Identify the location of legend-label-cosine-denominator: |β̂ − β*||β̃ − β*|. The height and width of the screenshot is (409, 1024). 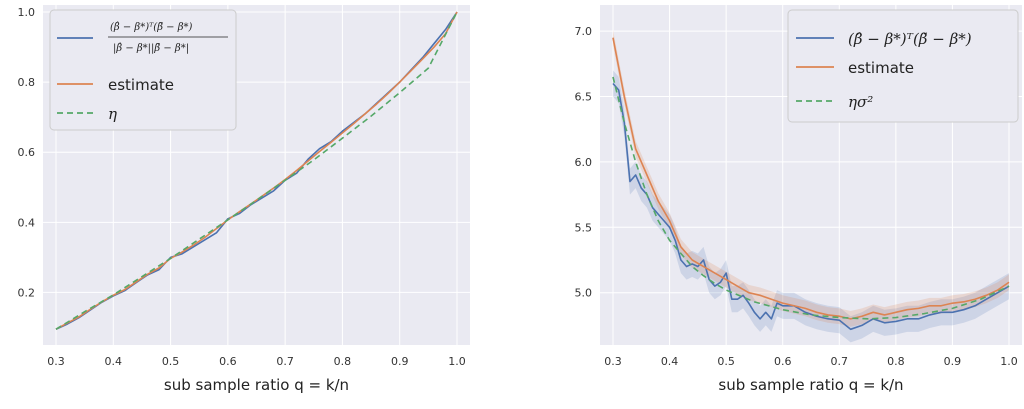
(151, 48).